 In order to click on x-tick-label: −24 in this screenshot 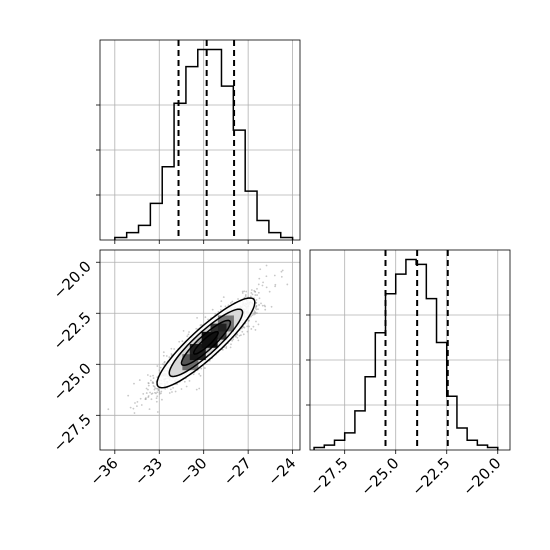, I will do `click(281, 471)`.